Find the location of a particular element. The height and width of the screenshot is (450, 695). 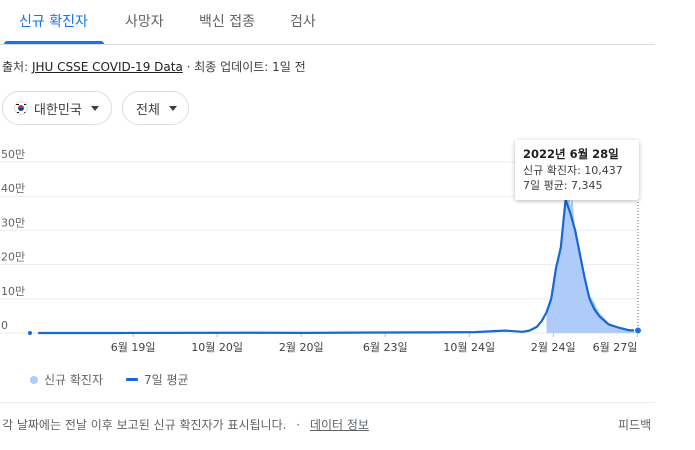

footer-divider is located at coordinates (327, 402).